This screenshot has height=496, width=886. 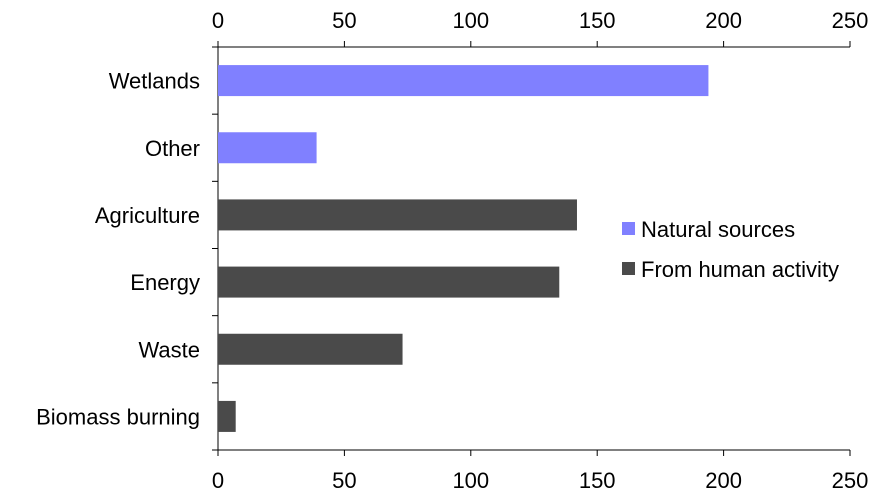 What do you see at coordinates (470, 480) in the screenshot?
I see `x-tick-label-bottom: 100` at bounding box center [470, 480].